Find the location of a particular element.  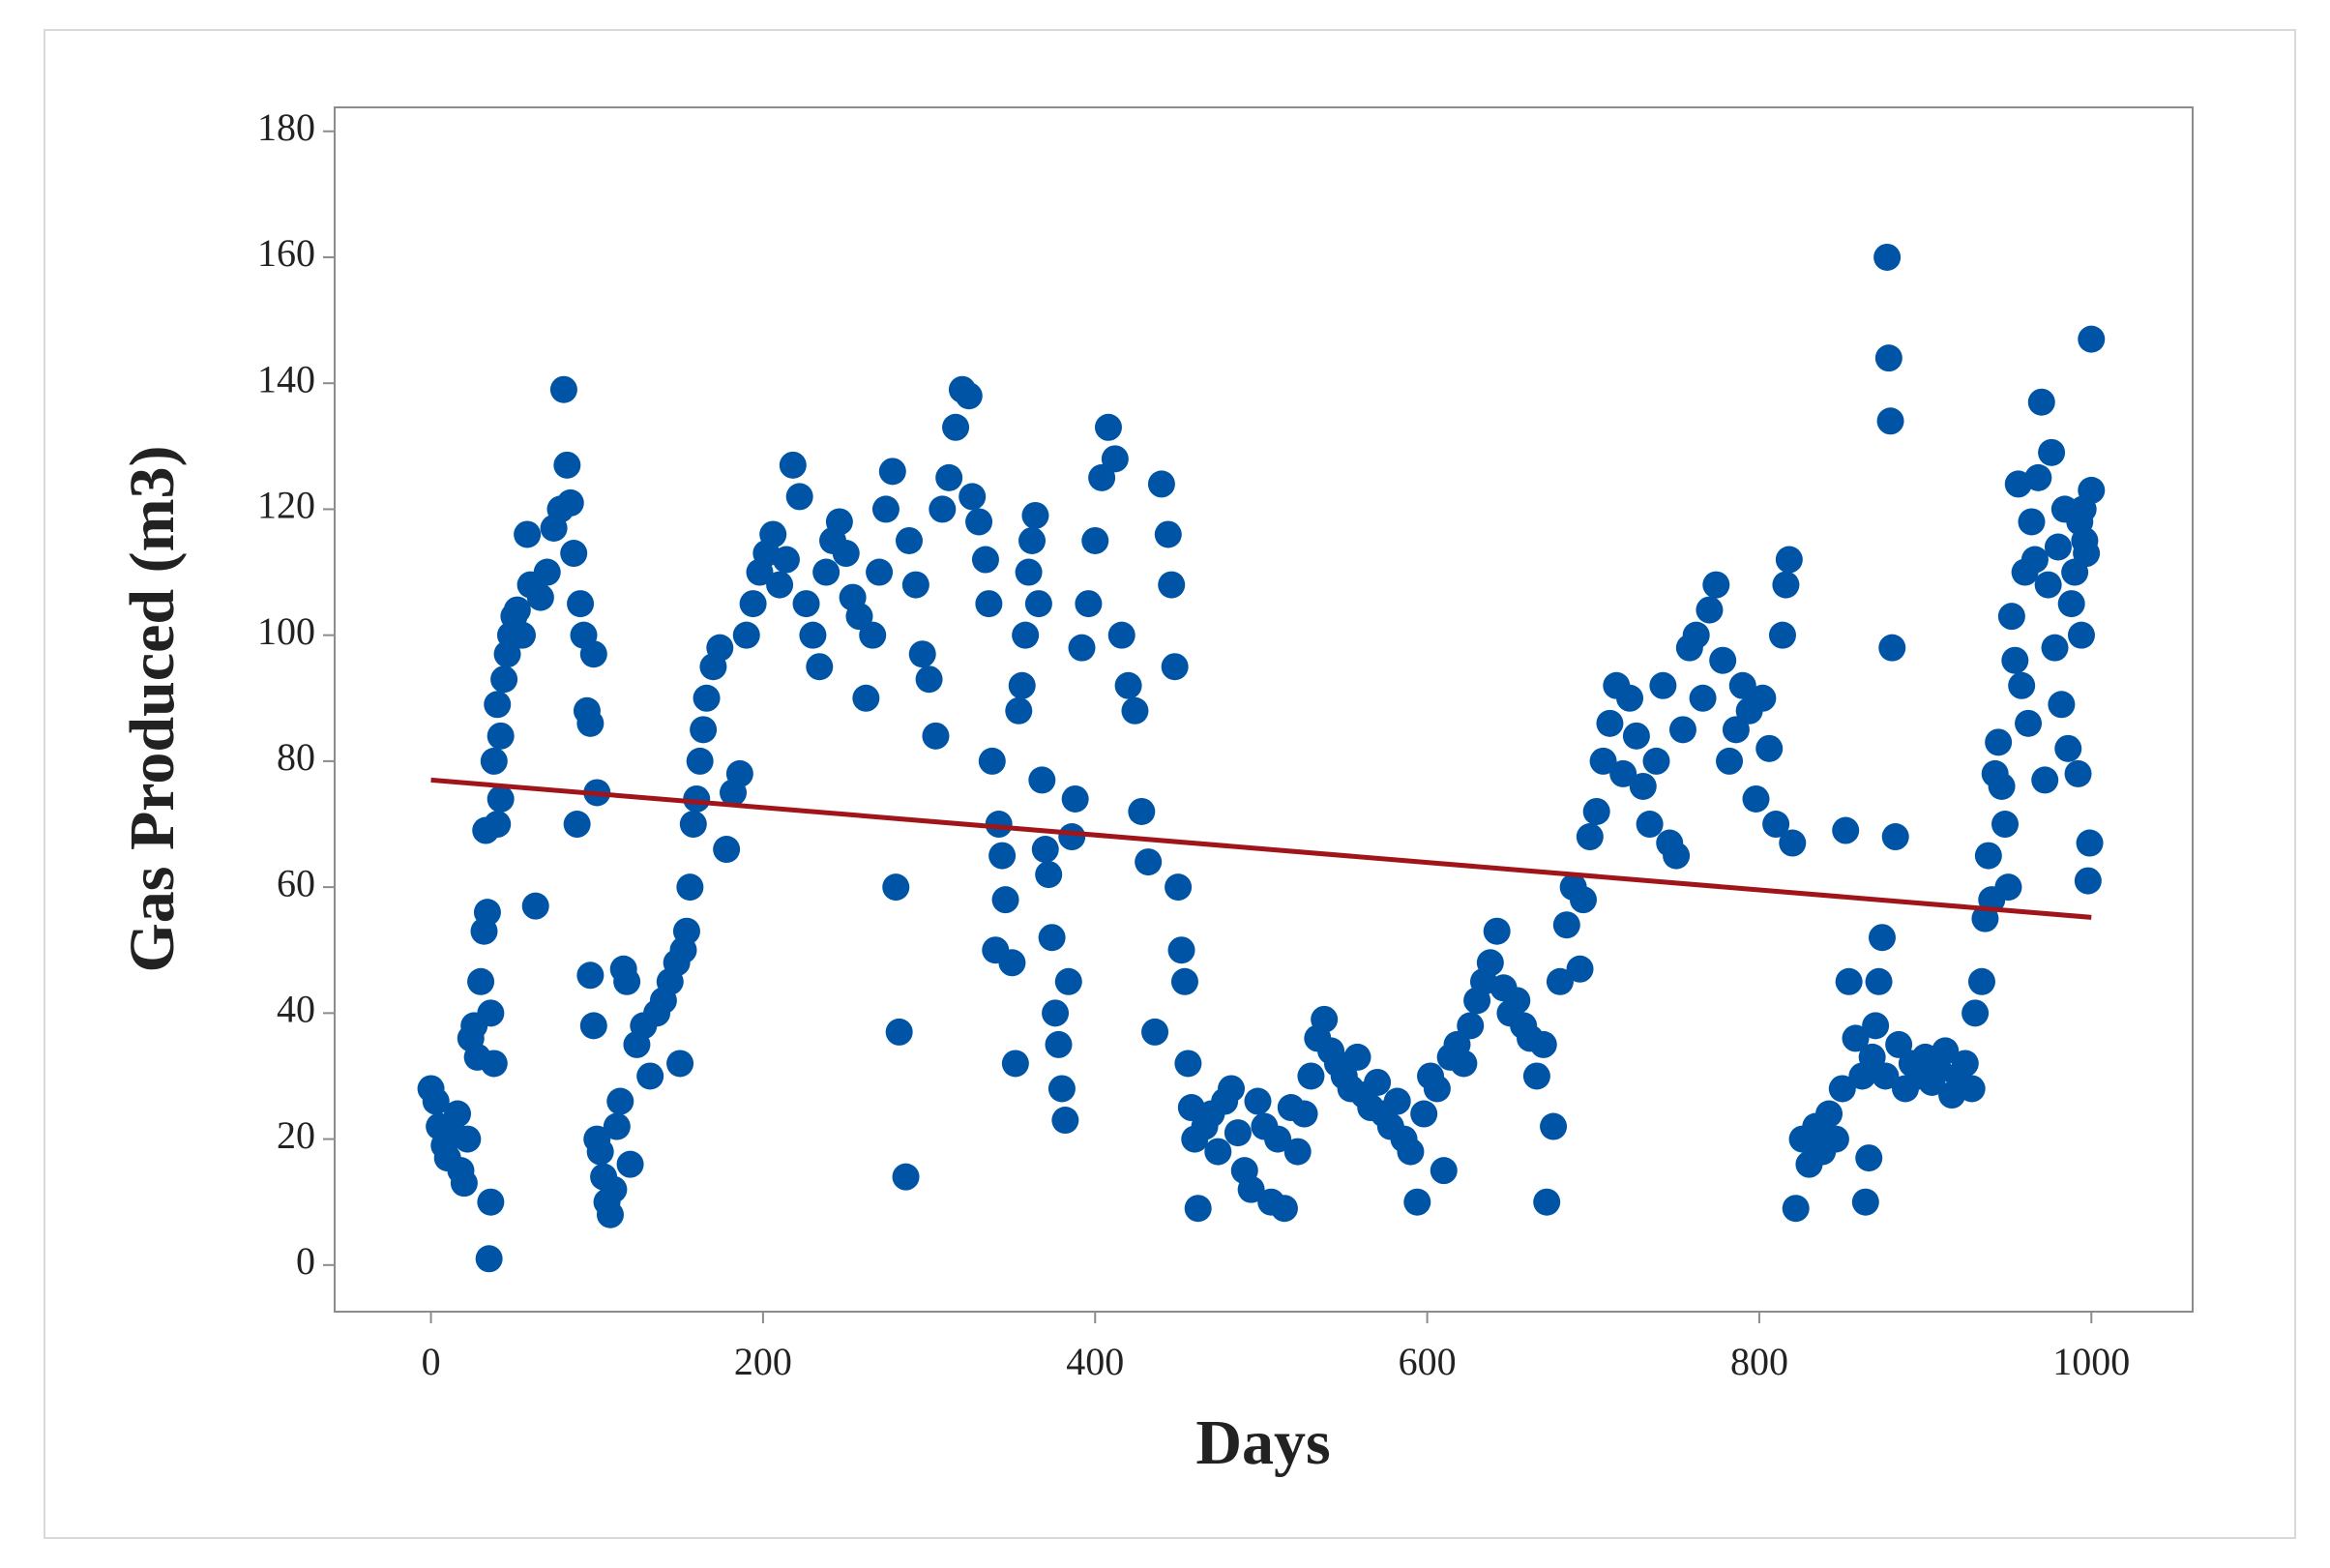

y-tick-label: 60 is located at coordinates (296, 883).